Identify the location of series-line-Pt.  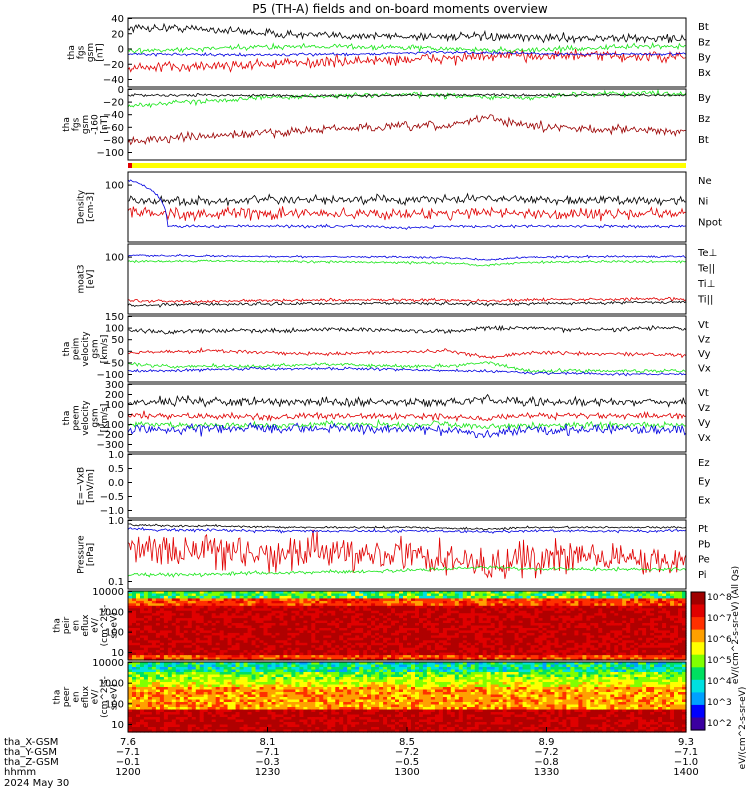
(407, 527).